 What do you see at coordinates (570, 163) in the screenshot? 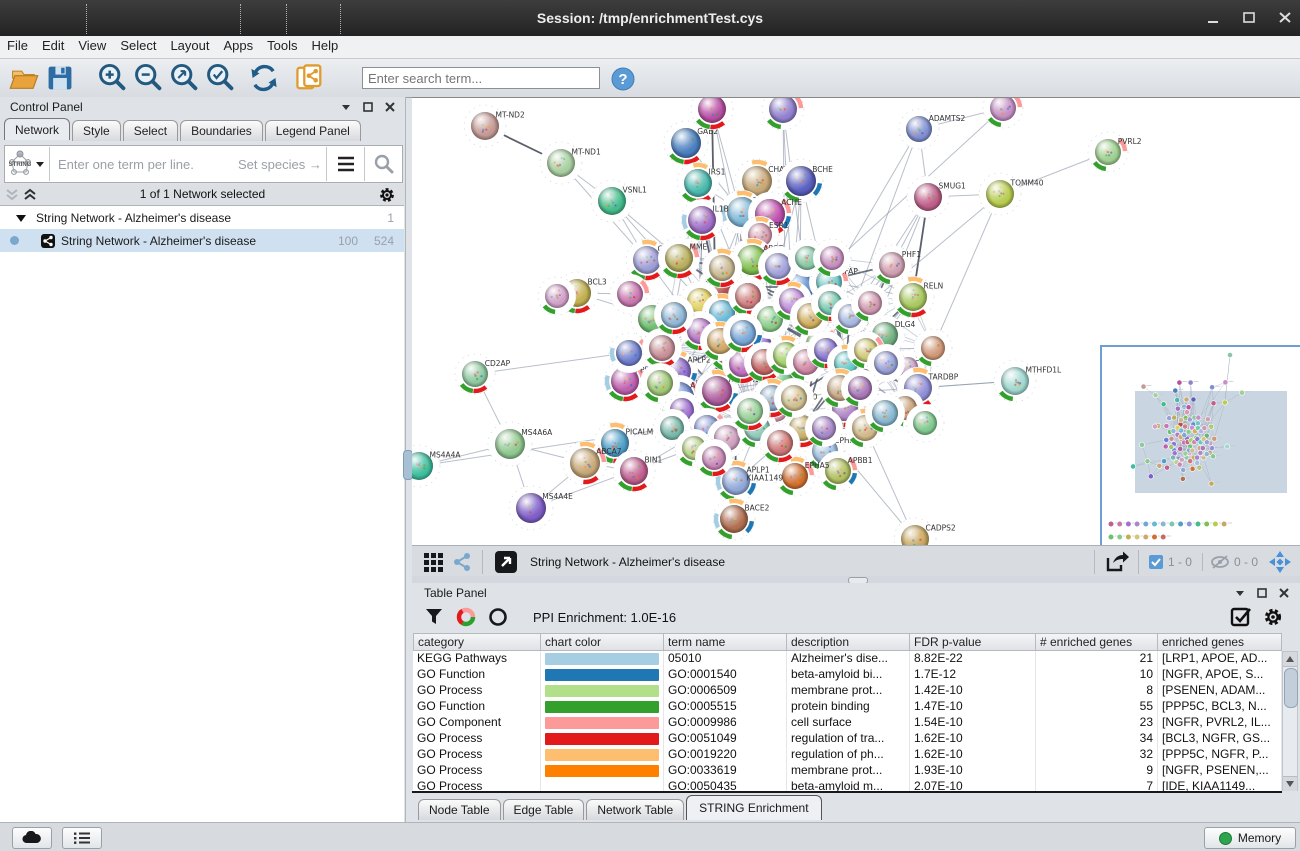
I see `network-node-mt-nd1: MT-ND1` at bounding box center [570, 163].